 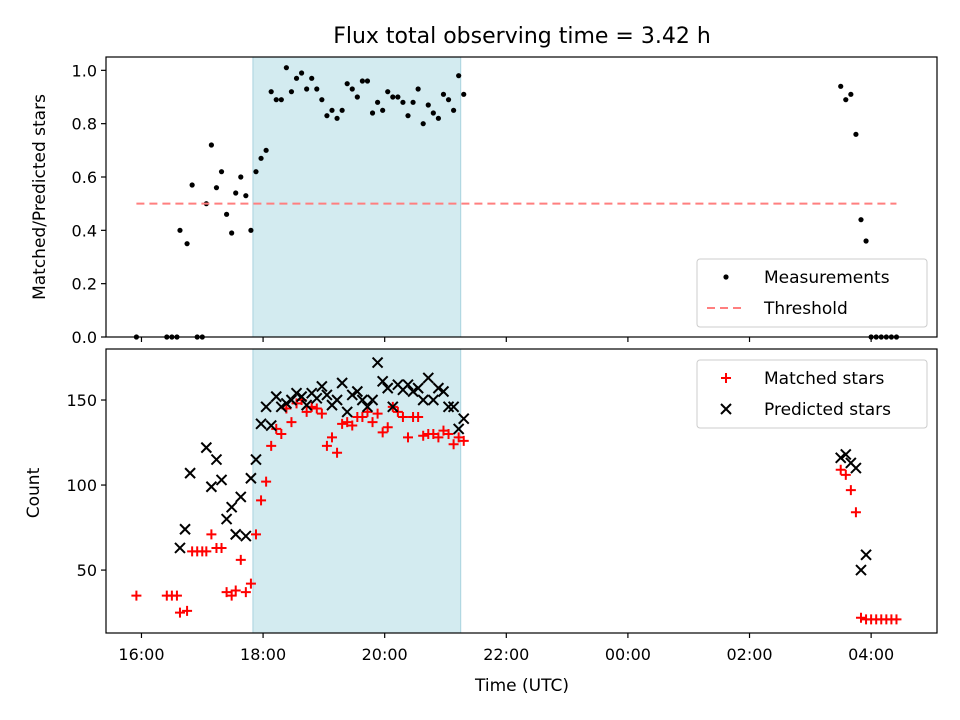 I want to click on legend: Measurements Threshold, so click(x=812, y=293).